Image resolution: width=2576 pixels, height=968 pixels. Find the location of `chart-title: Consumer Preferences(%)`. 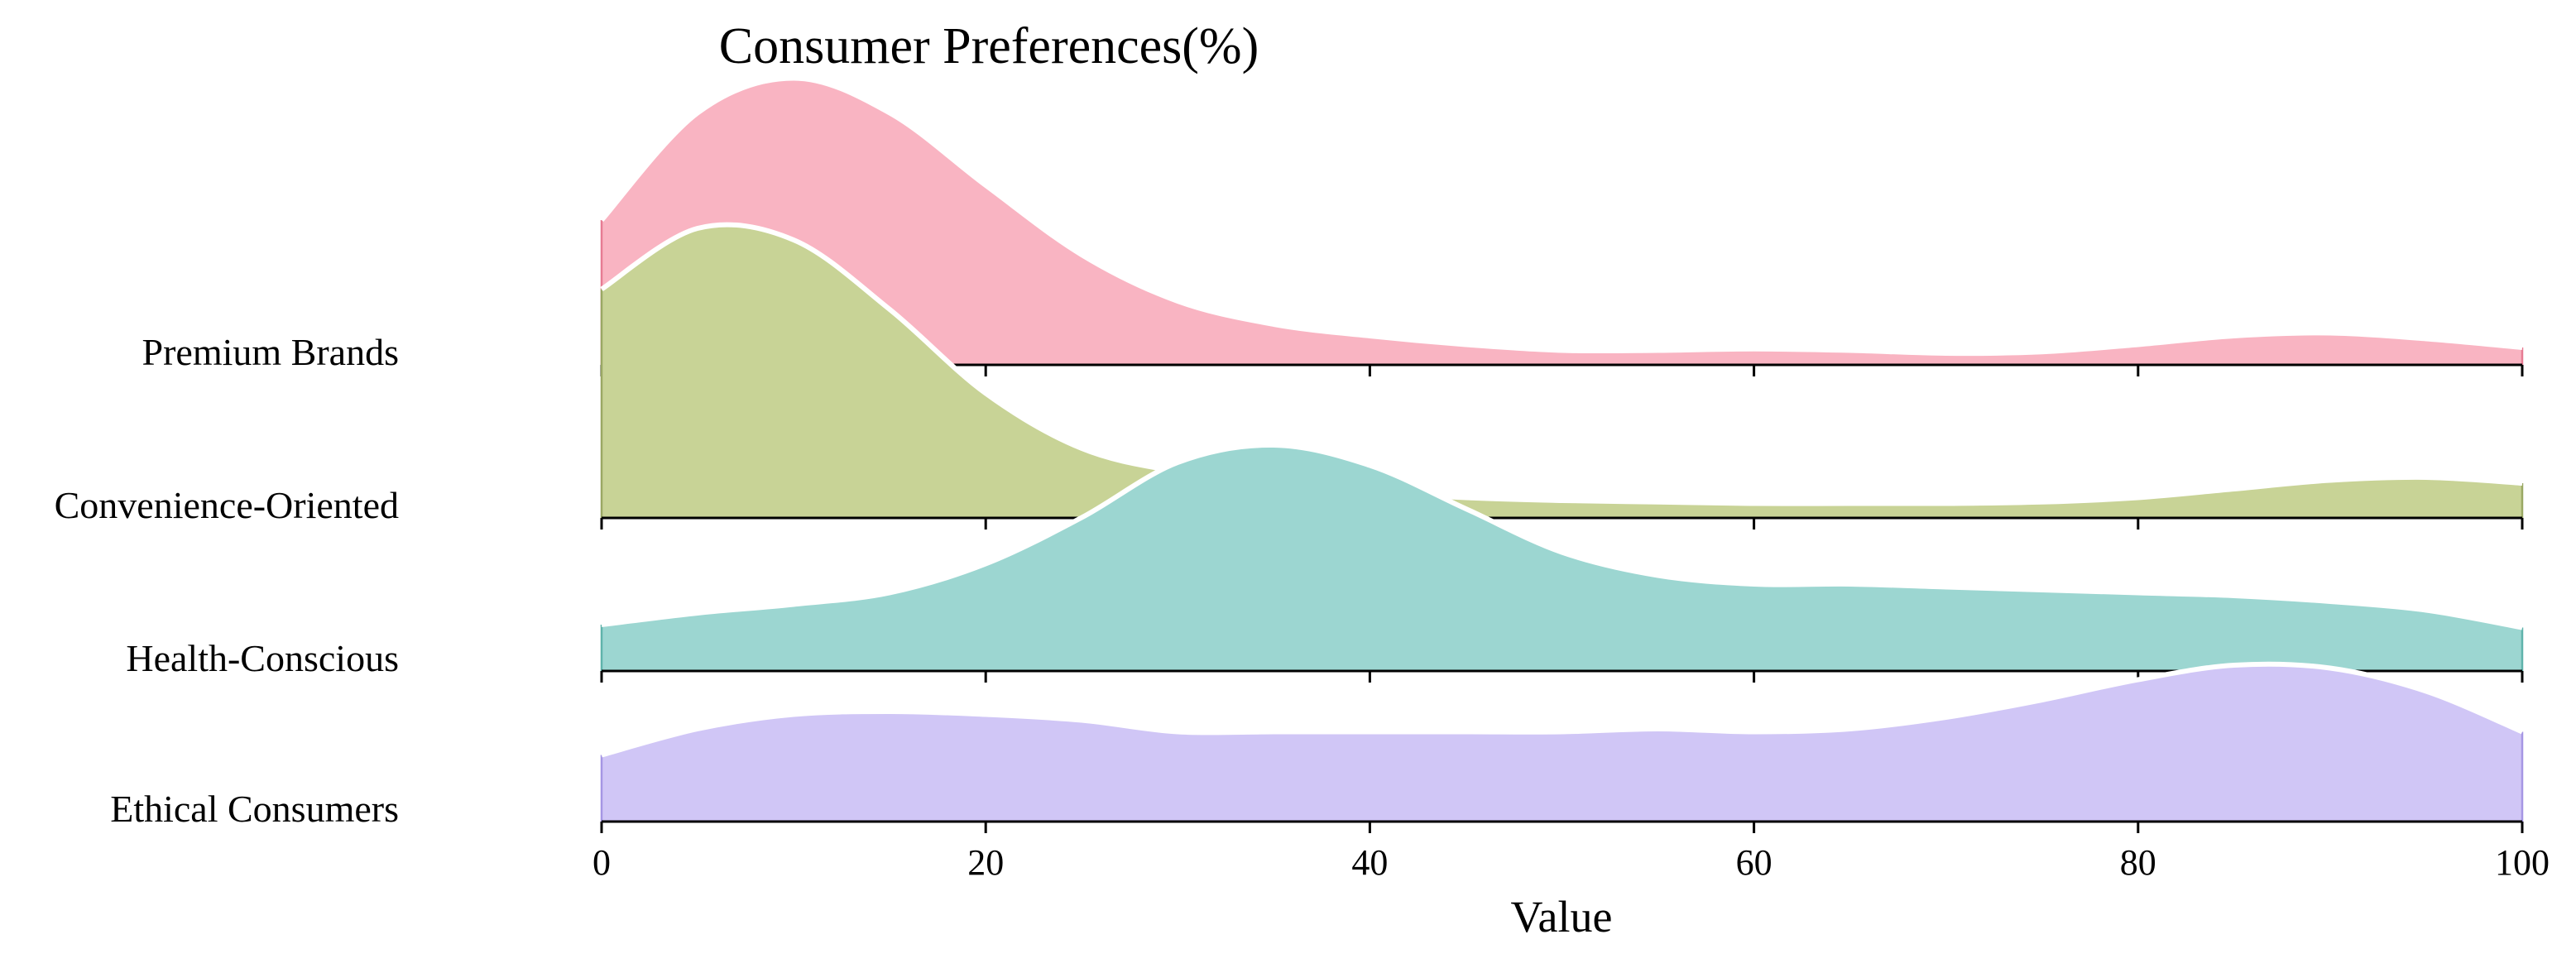

chart-title: Consumer Preferences(%) is located at coordinates (989, 46).